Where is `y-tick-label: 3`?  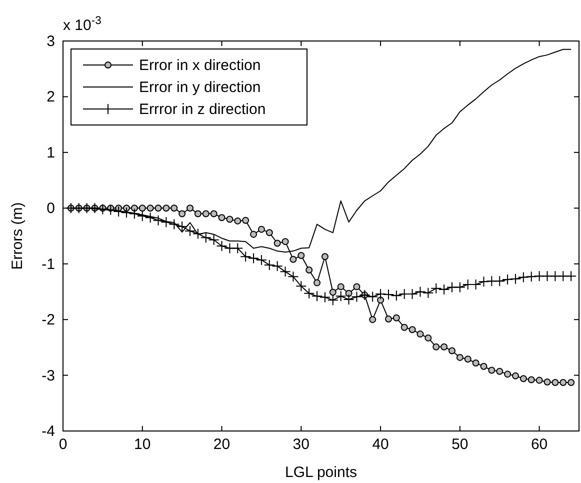
y-tick-label: 3 is located at coordinates (50, 41).